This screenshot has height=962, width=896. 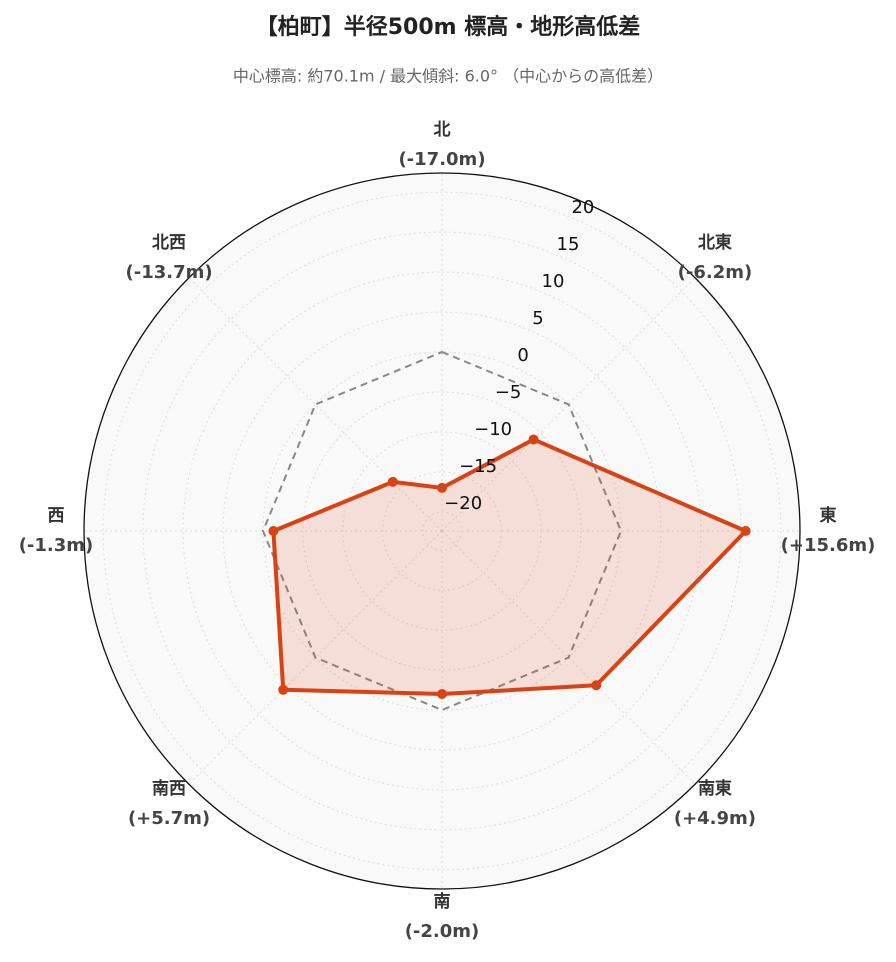 I want to click on chart-subtitle: 中心標高: 約70.1m / 最大傾斜: 6.0° （中心からの高低差）, so click(x=448, y=76).